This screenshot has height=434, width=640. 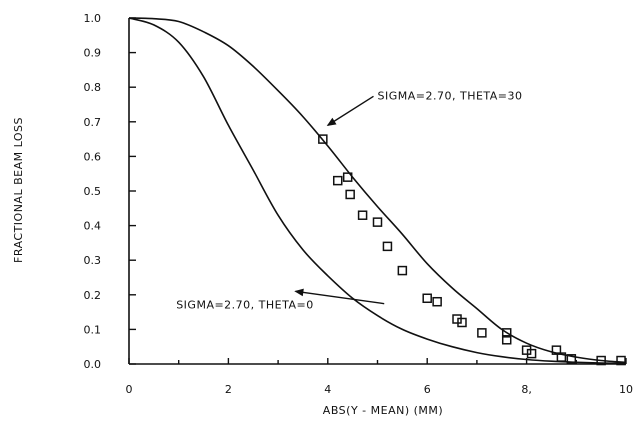 I want to click on y-tick-label: 0.4, so click(x=93, y=226).